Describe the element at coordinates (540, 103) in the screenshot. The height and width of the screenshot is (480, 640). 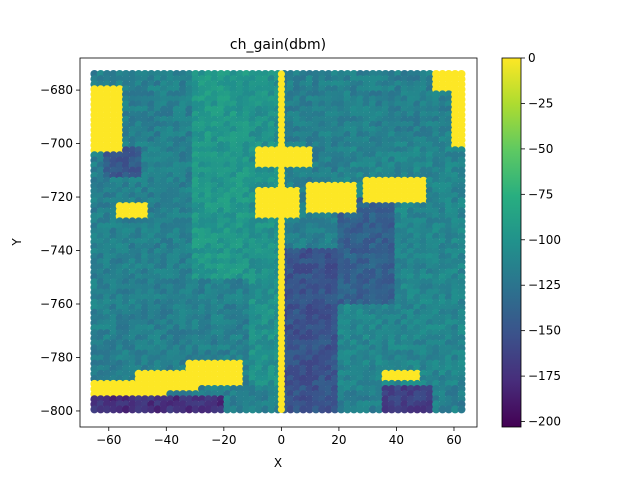
I see `colorbar-tick-label: −25` at that location.